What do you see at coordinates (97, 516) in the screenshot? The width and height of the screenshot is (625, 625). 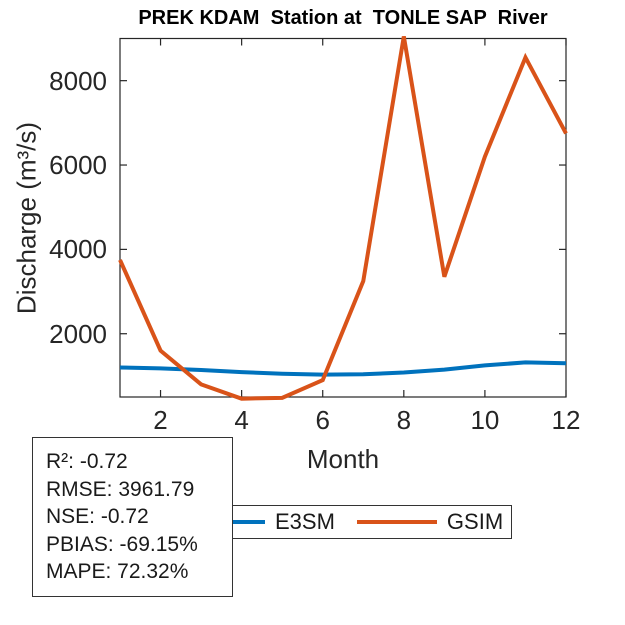 I see `stats-line: NSE: -0.72` at bounding box center [97, 516].